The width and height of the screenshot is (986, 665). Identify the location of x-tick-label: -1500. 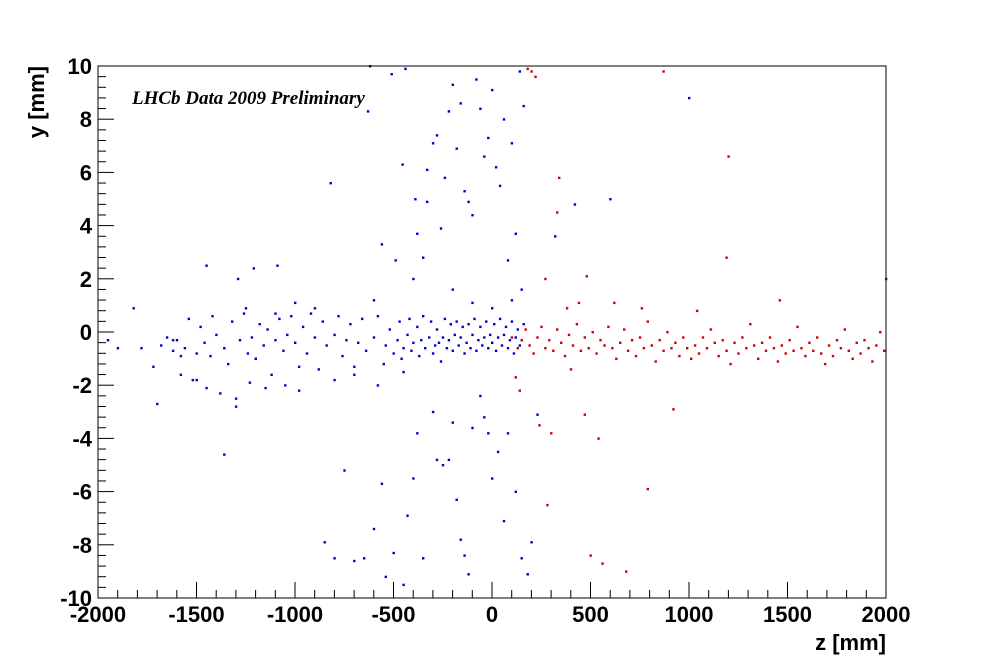
(196, 614).